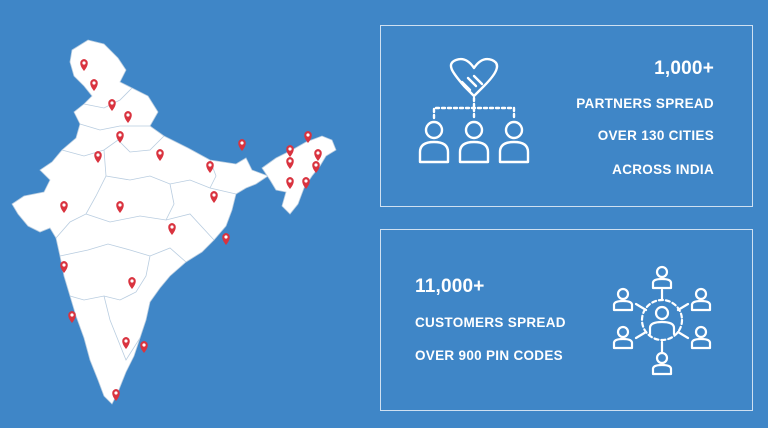 The height and width of the screenshot is (428, 768). Describe the element at coordinates (645, 103) in the screenshot. I see `partners-line-1: PARTNERS SPREAD` at that location.